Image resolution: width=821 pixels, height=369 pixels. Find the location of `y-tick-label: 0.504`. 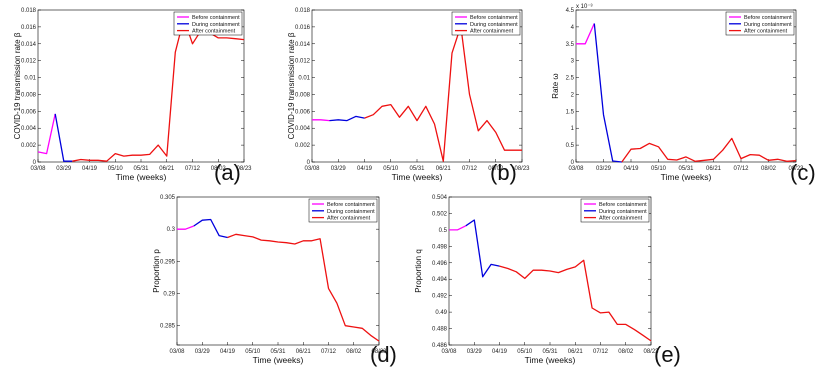

y-tick-label: 0.504 is located at coordinates (440, 198).